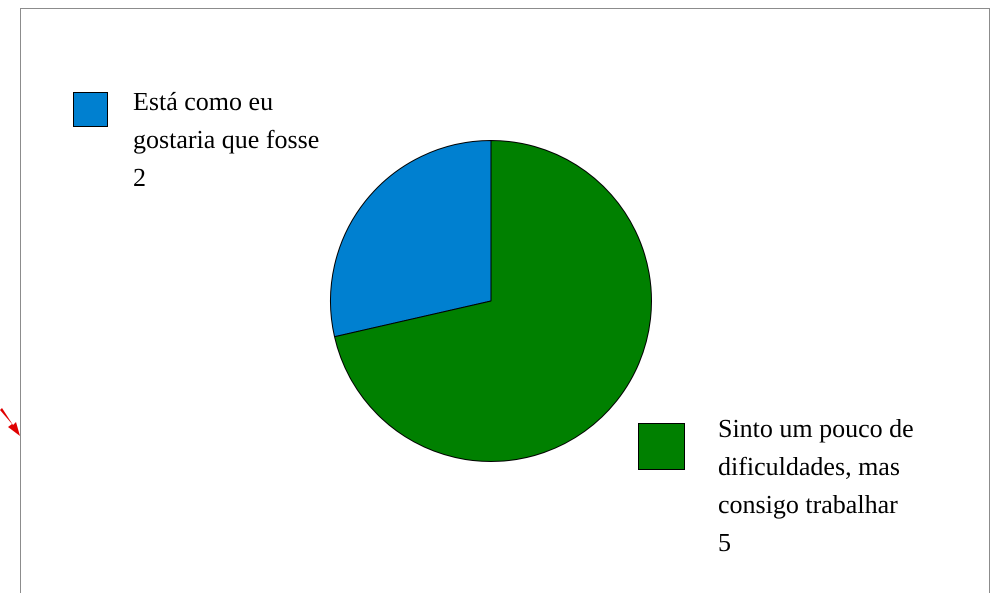 Image resolution: width=998 pixels, height=593 pixels. I want to click on legend-label: Sinto um pouco de dificuldades, mas consigo trabalhar, so click(816, 466).